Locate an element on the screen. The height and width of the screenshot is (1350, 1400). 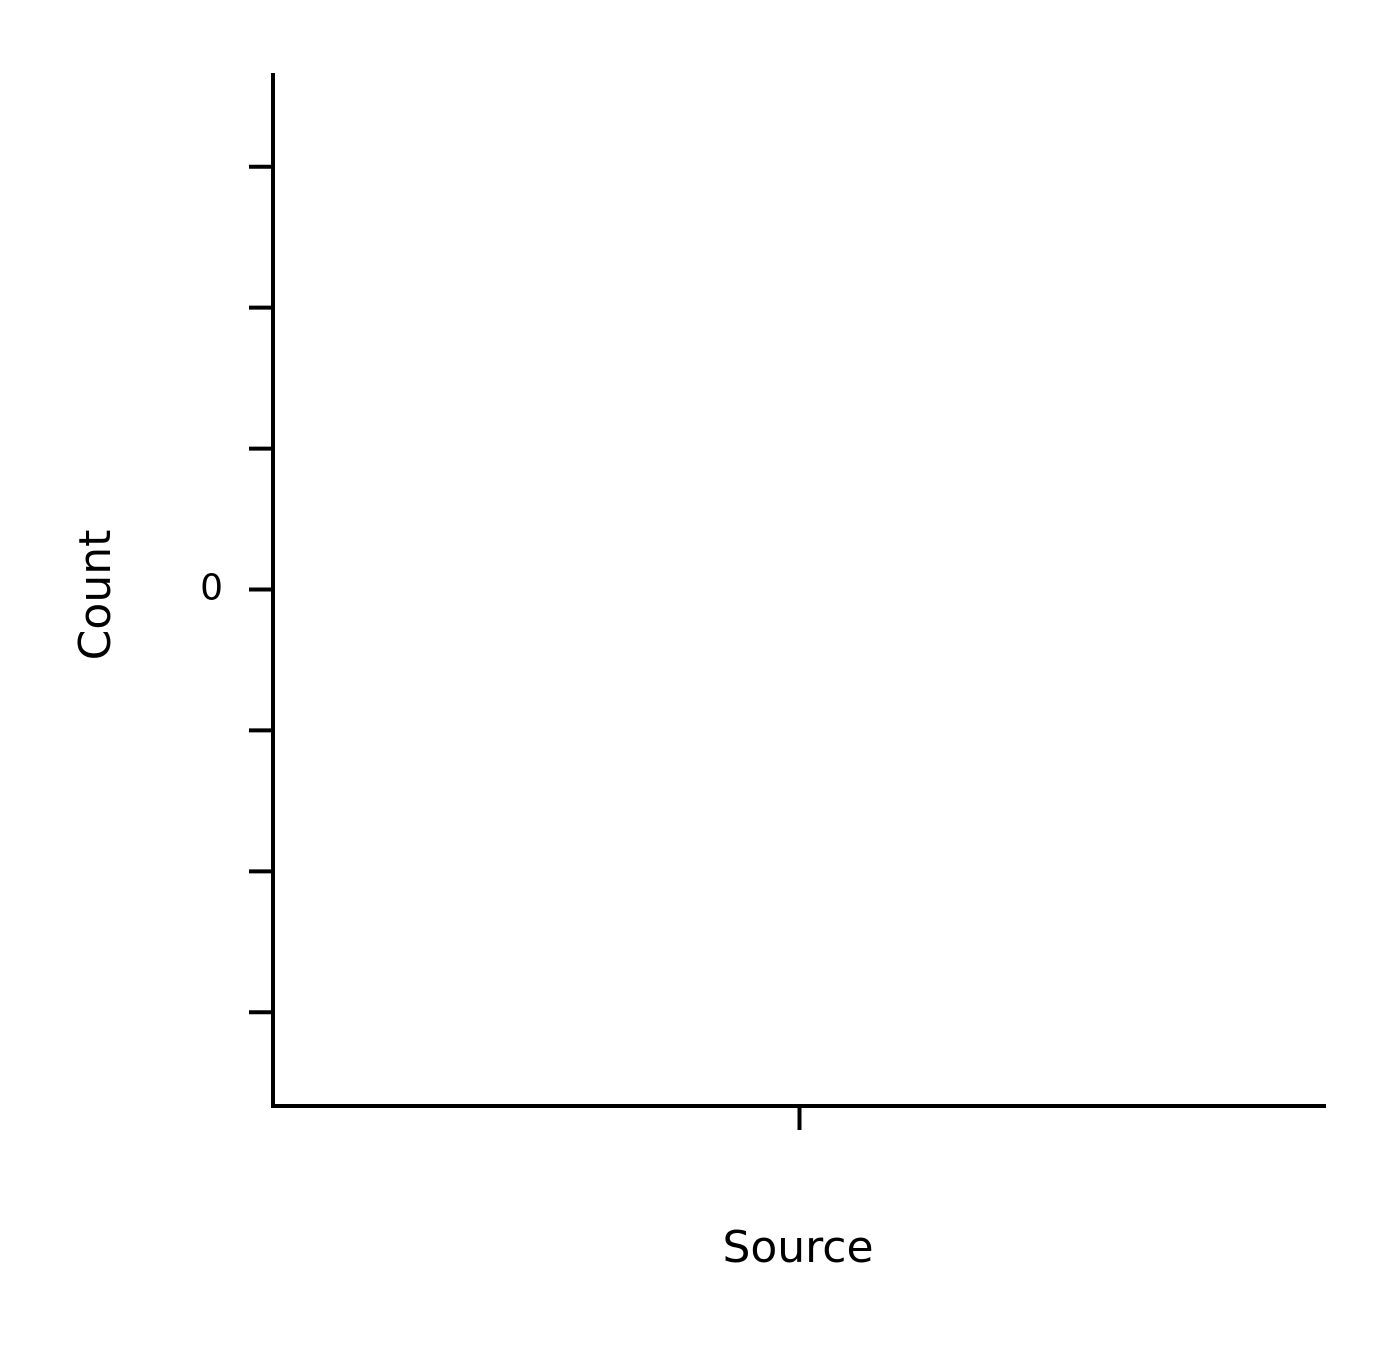
x-axis-label: Source is located at coordinates (797, 1247).